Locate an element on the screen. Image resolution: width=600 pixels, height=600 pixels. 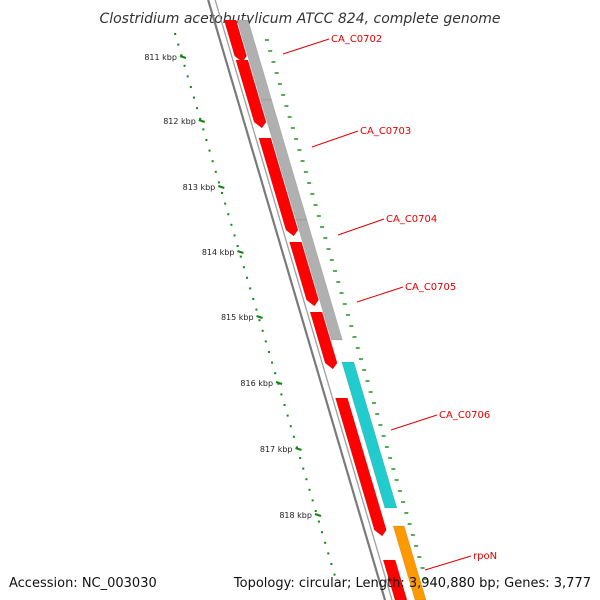
position-label: 816 kbp is located at coordinates (256, 383).